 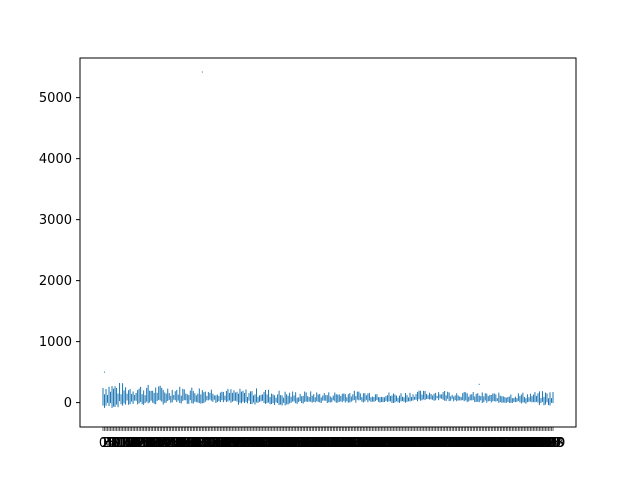 I want to click on x-tick-label: 124, so click(x=289, y=443).